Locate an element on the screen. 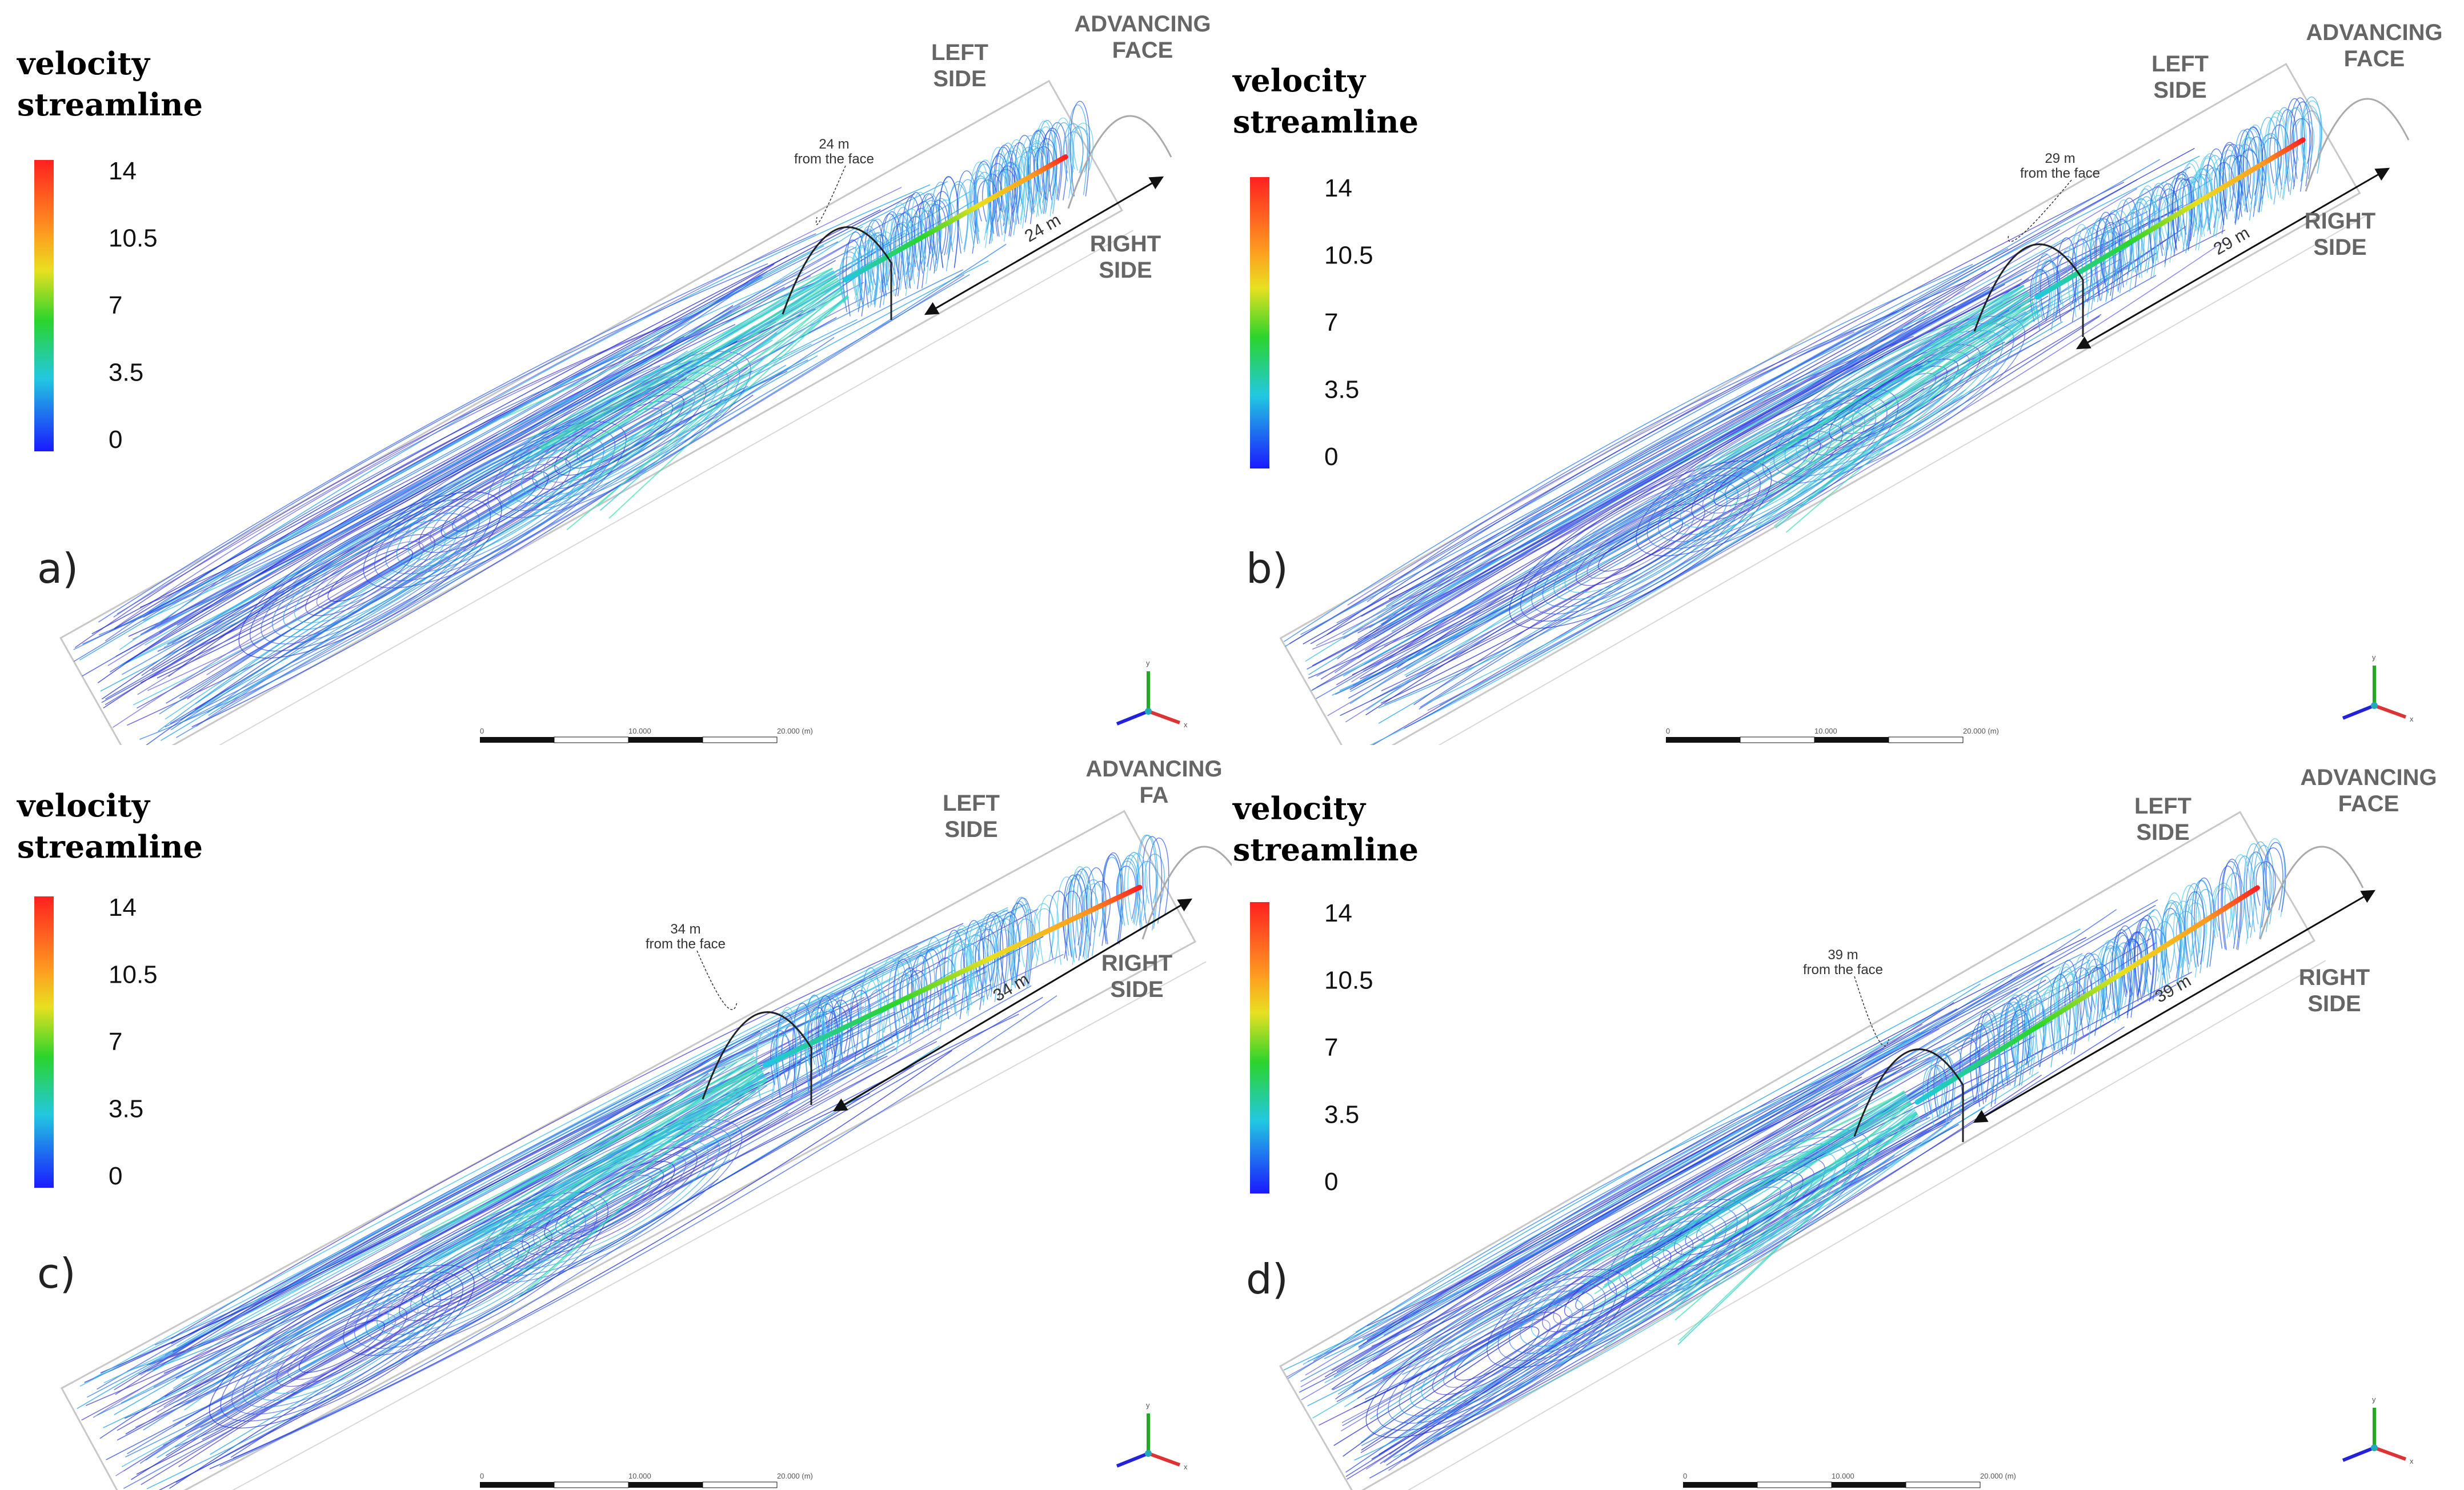 The height and width of the screenshot is (1490, 2464). annotation-distance: 34 m is located at coordinates (685, 929).